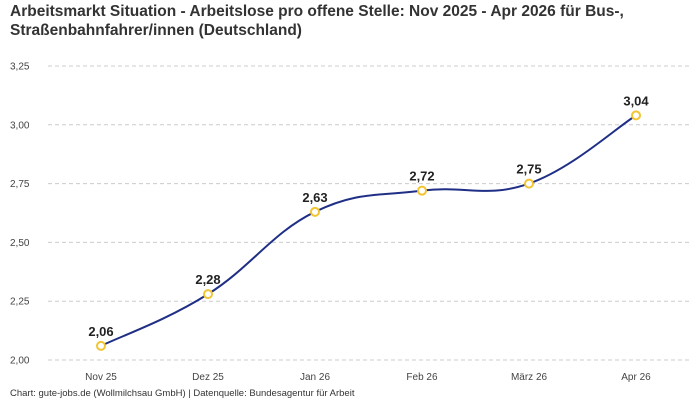  I want to click on data-label: 2,06, so click(100, 331).